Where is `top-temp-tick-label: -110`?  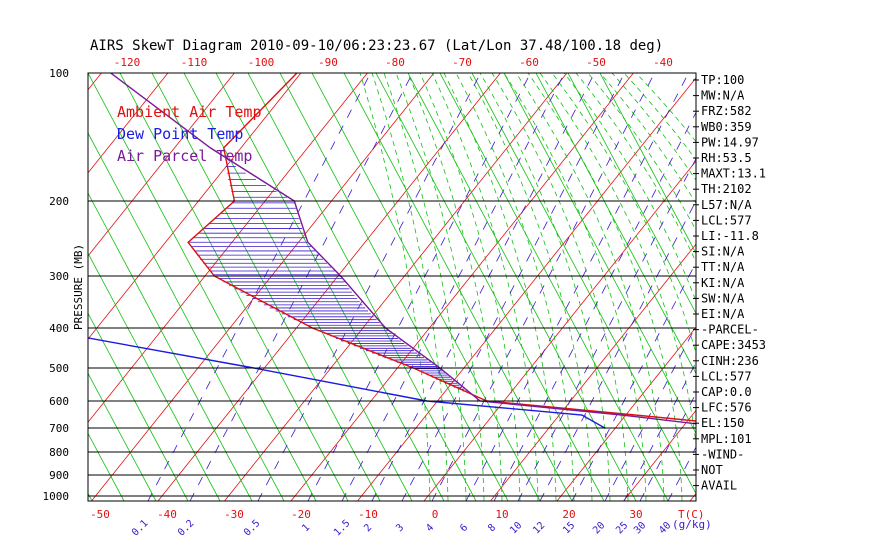
top-temp-tick-label: -110 is located at coordinates (194, 62).